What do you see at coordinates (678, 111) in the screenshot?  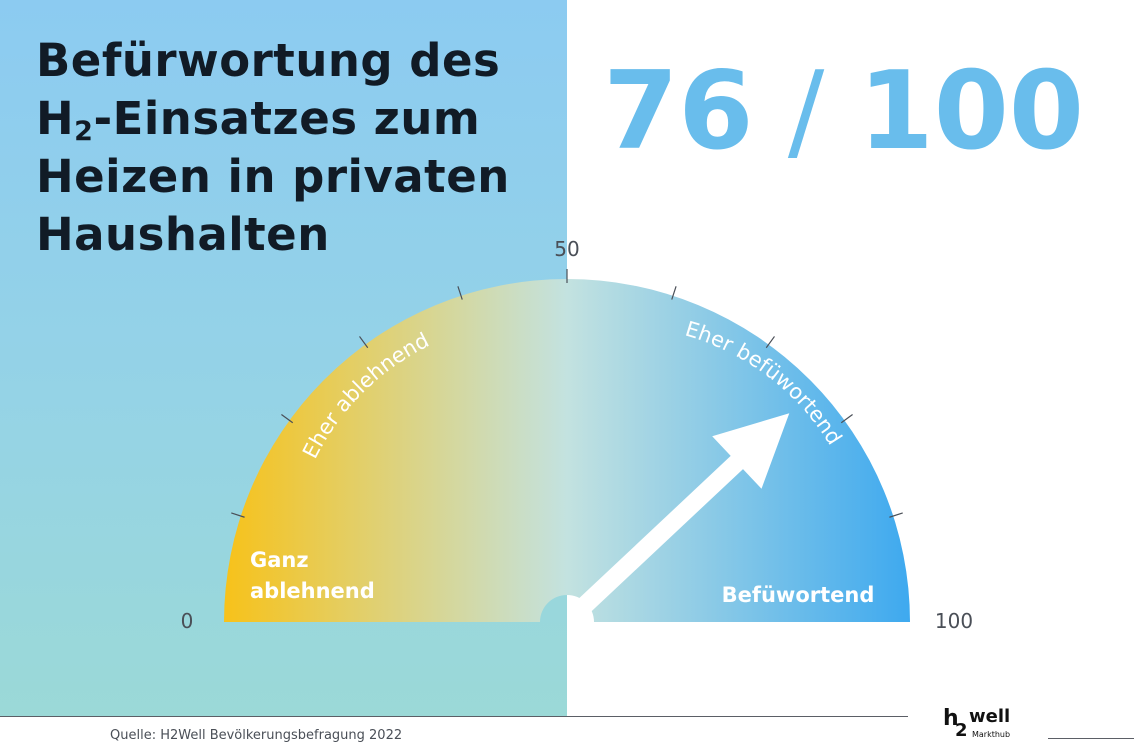 I see `score-value: 76` at bounding box center [678, 111].